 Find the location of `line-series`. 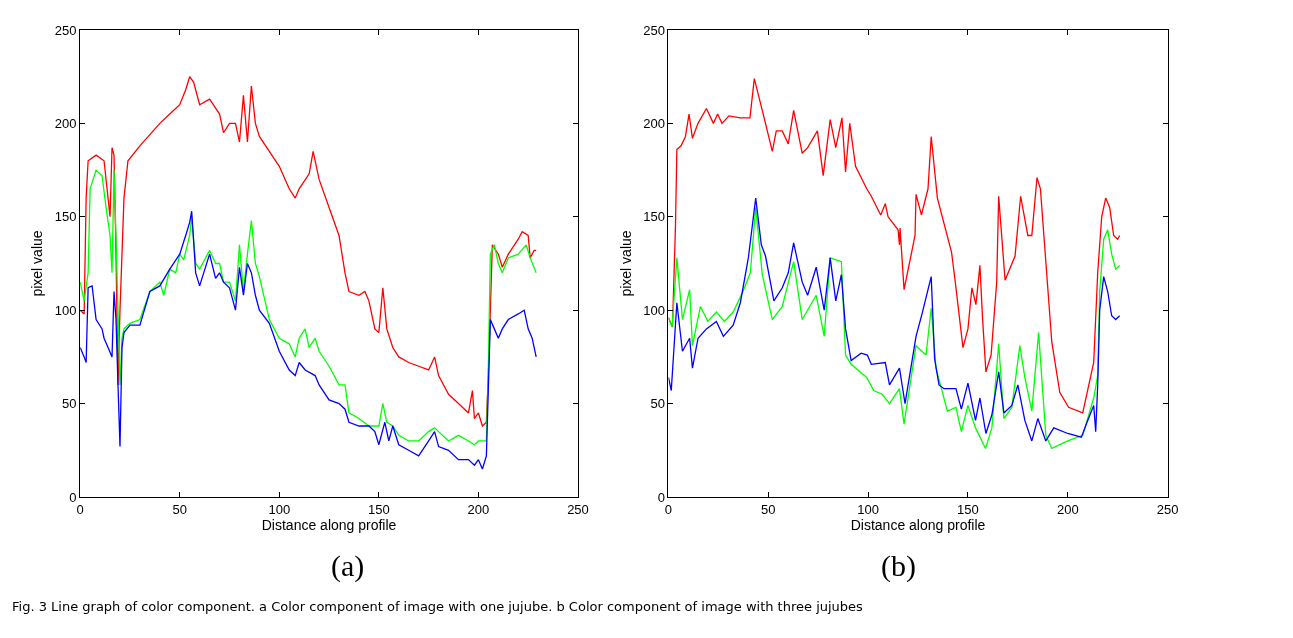

line-series is located at coordinates (308, 340).